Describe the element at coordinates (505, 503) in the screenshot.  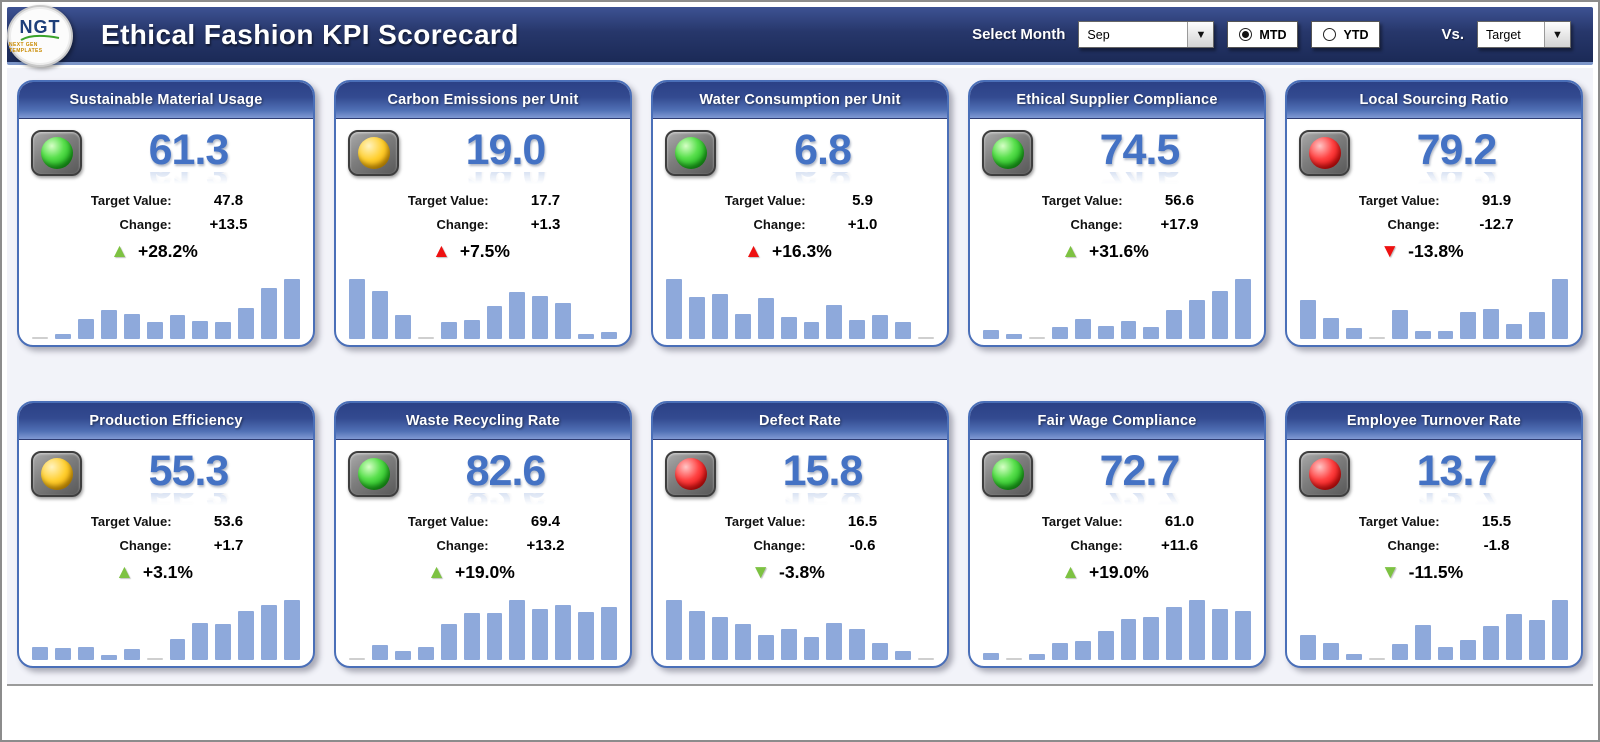
I see `kpi-value-reflection: 82.6` at that location.